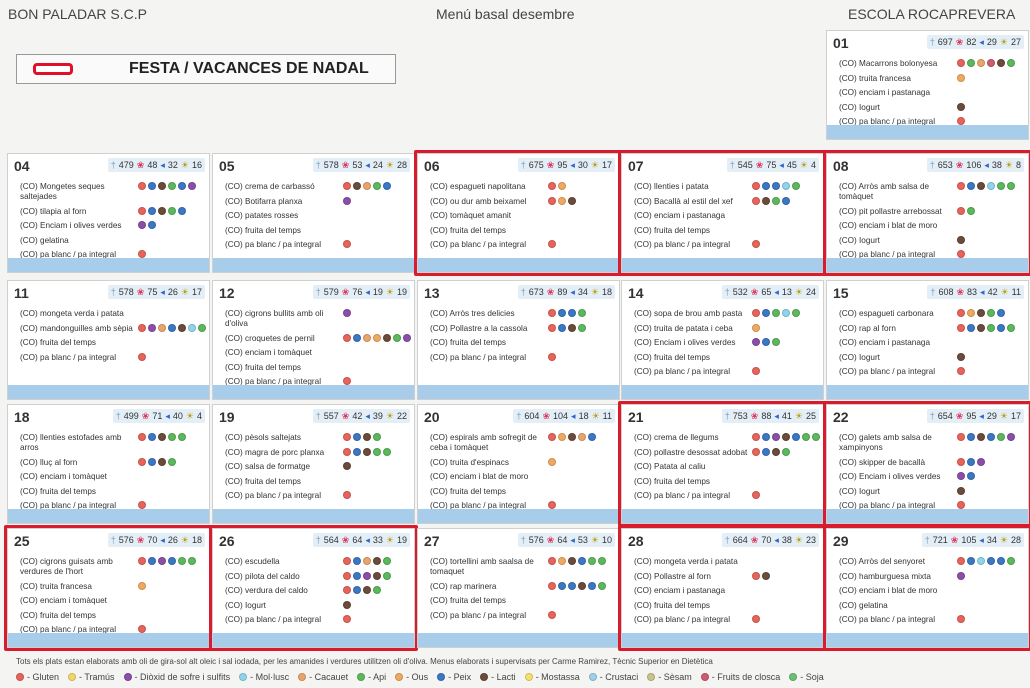 This screenshot has width=1030, height=688. Describe the element at coordinates (463, 586) in the screenshot. I see `dish-name: (CO) rap marinera` at that location.